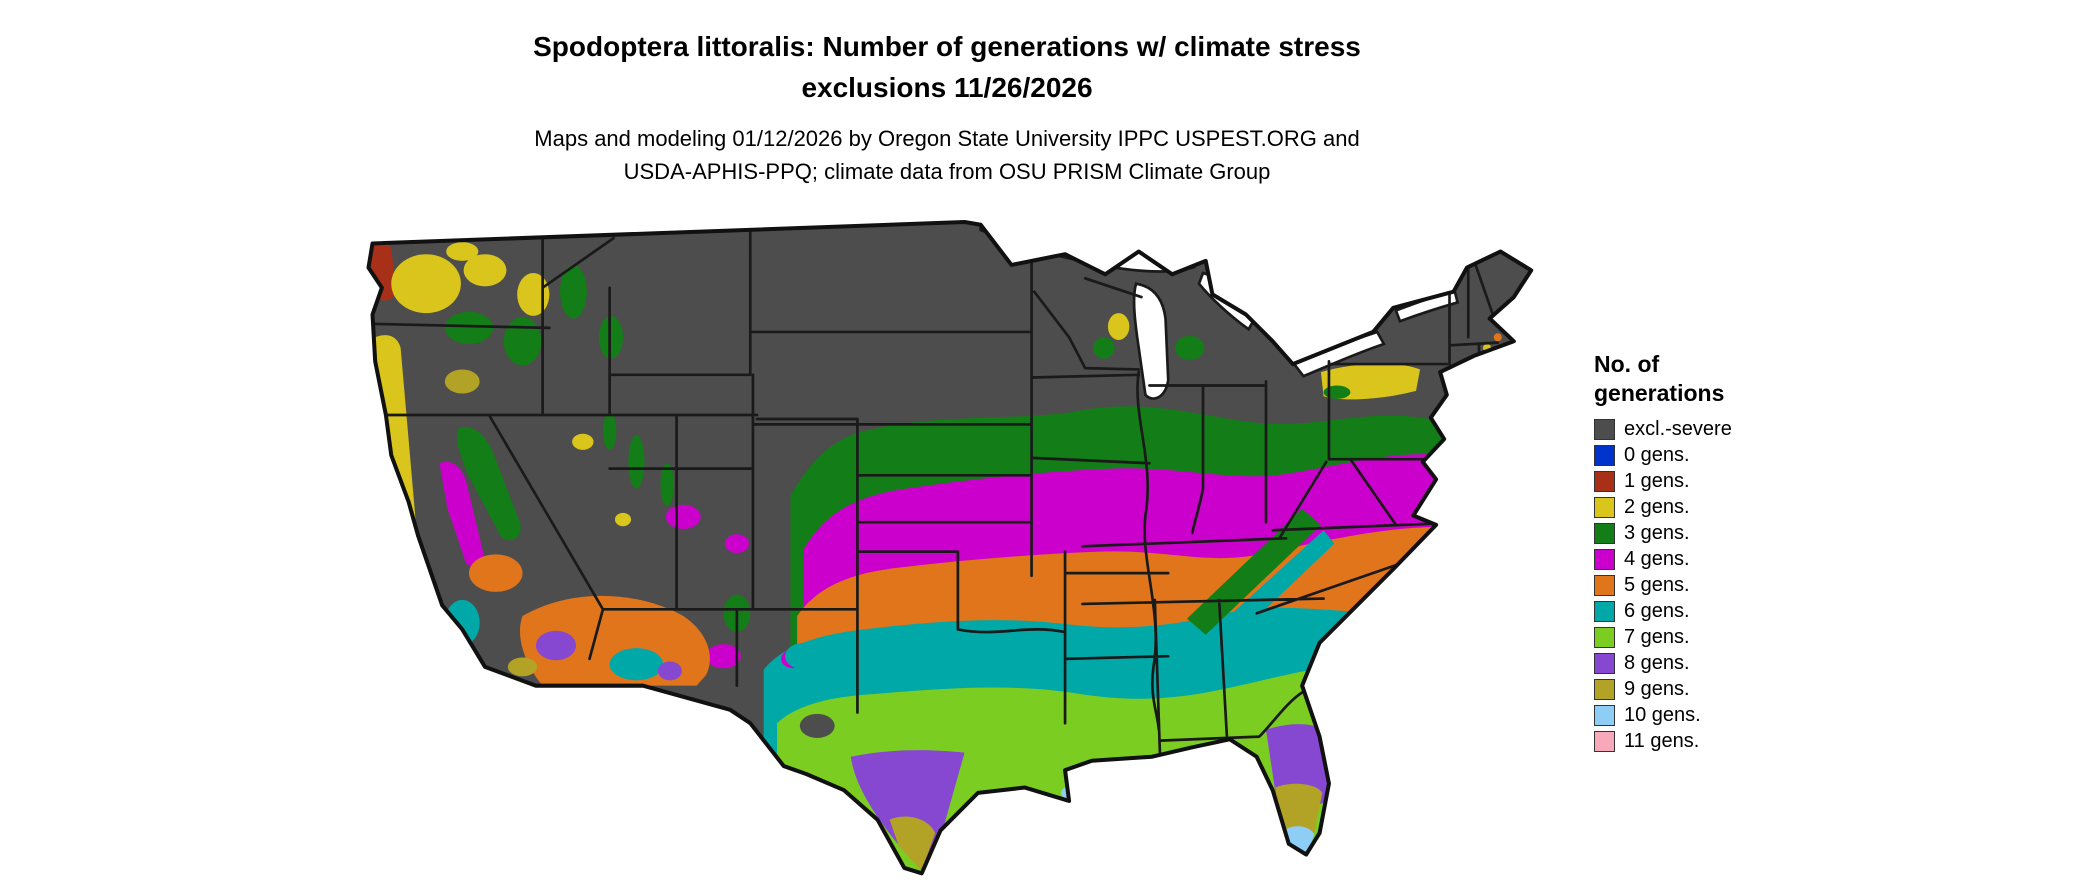  What do you see at coordinates (1657, 506) in the screenshot?
I see `legend-label: 2 gens.` at bounding box center [1657, 506].